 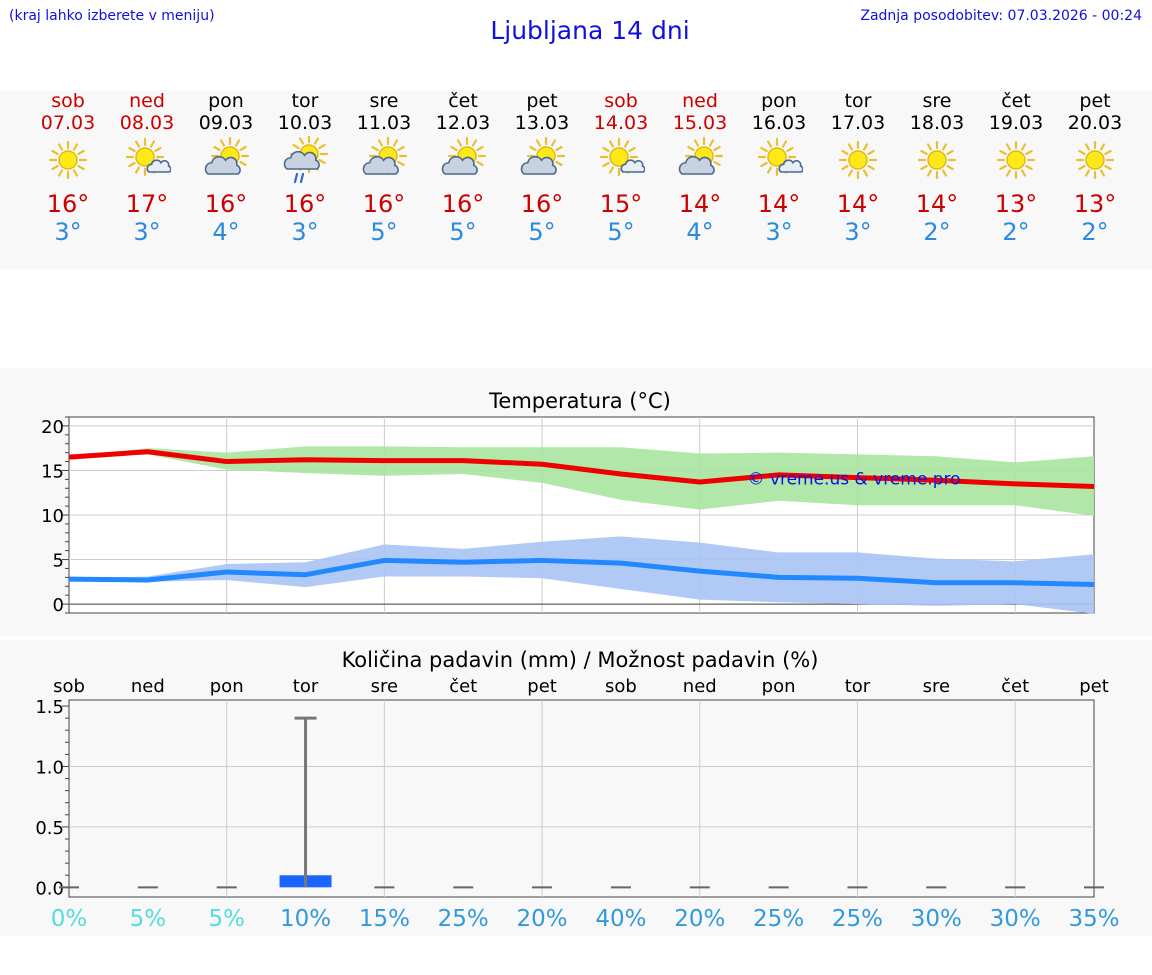 I want to click on cloud-sun-rain-icon, so click(x=306, y=160).